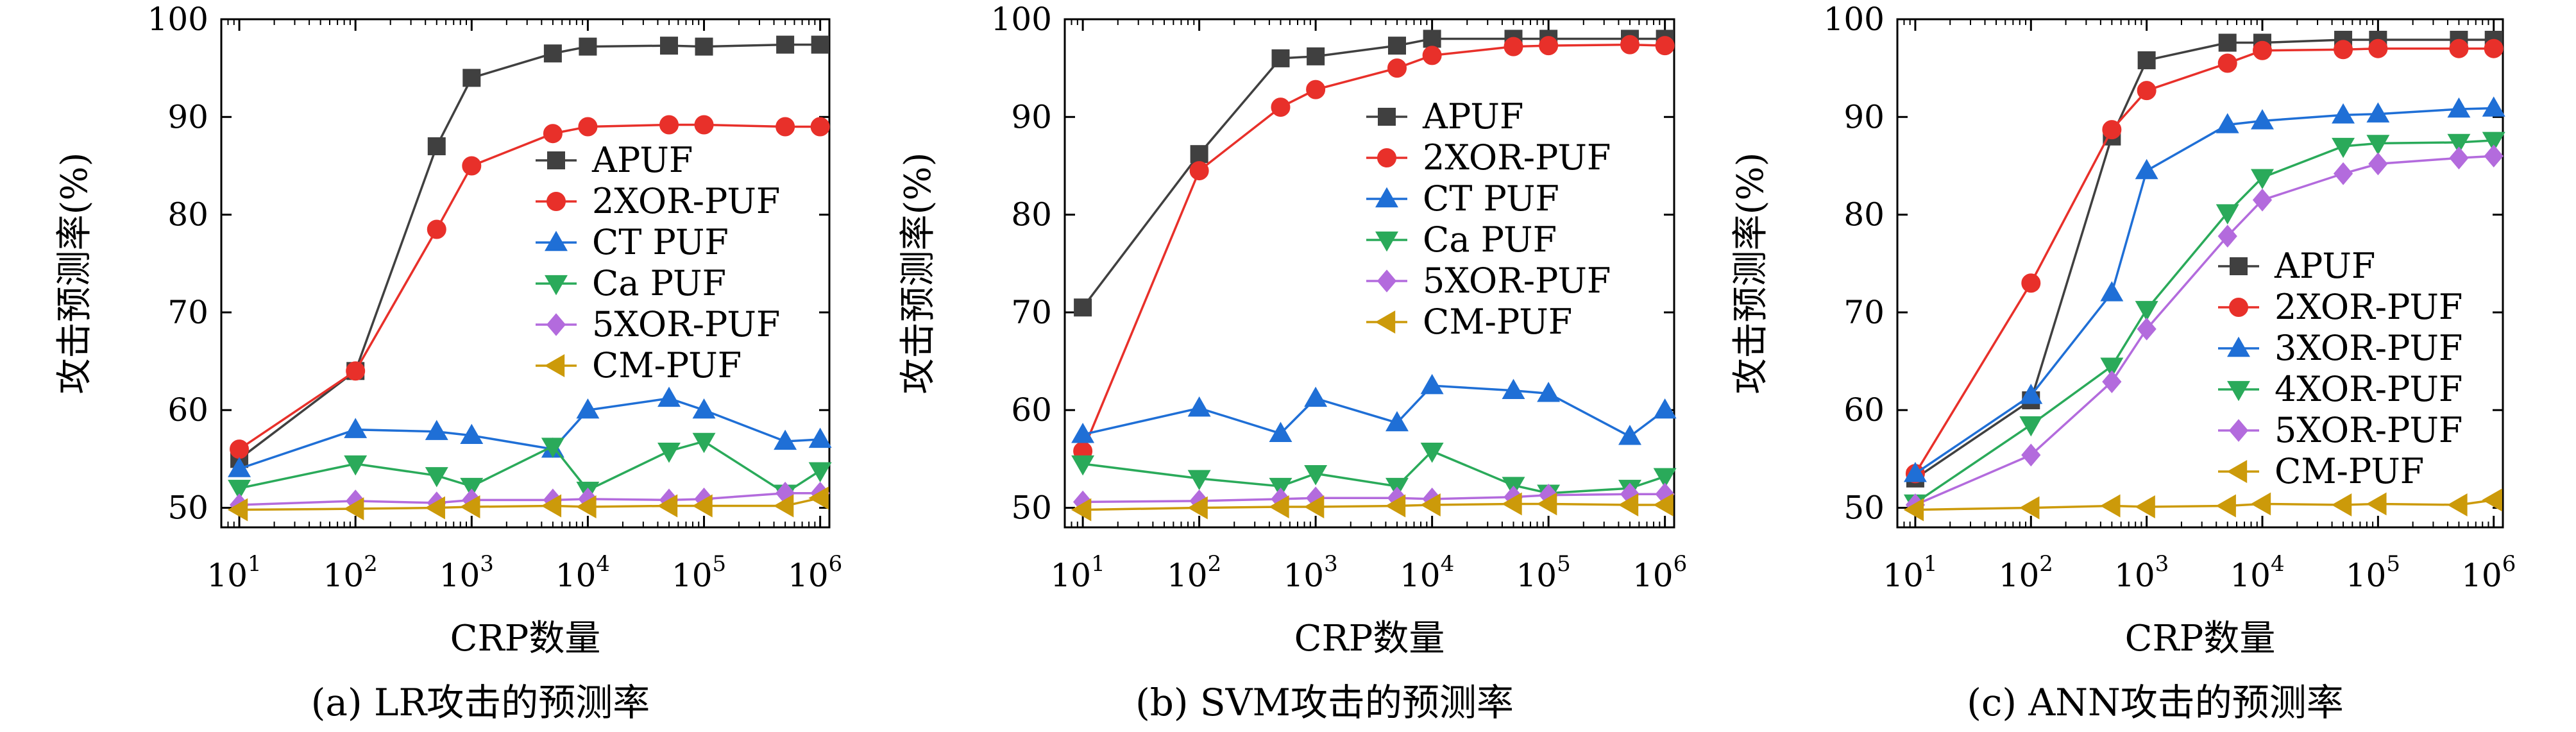 Image resolution: width=2576 pixels, height=732 pixels. I want to click on legend-label: 5XOR-PUF, so click(1517, 280).